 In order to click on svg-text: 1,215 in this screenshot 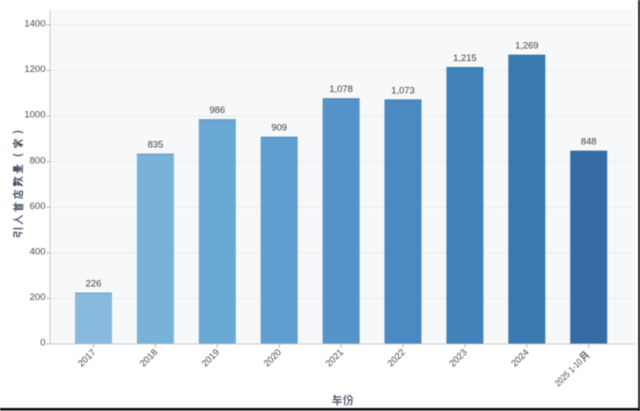, I will do `click(464, 57)`.